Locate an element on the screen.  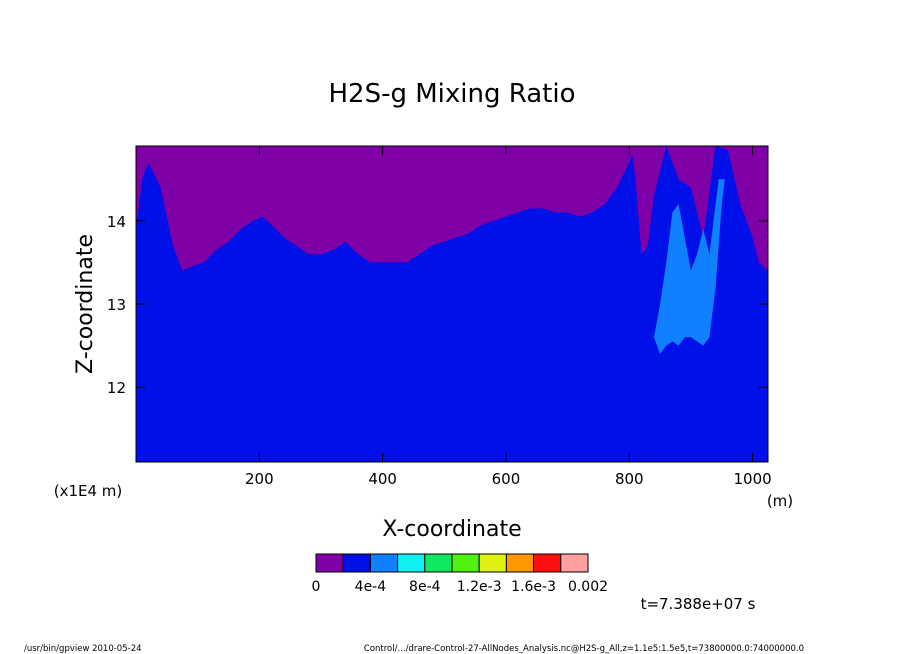
y-tick-label: 13 is located at coordinates (116, 305).